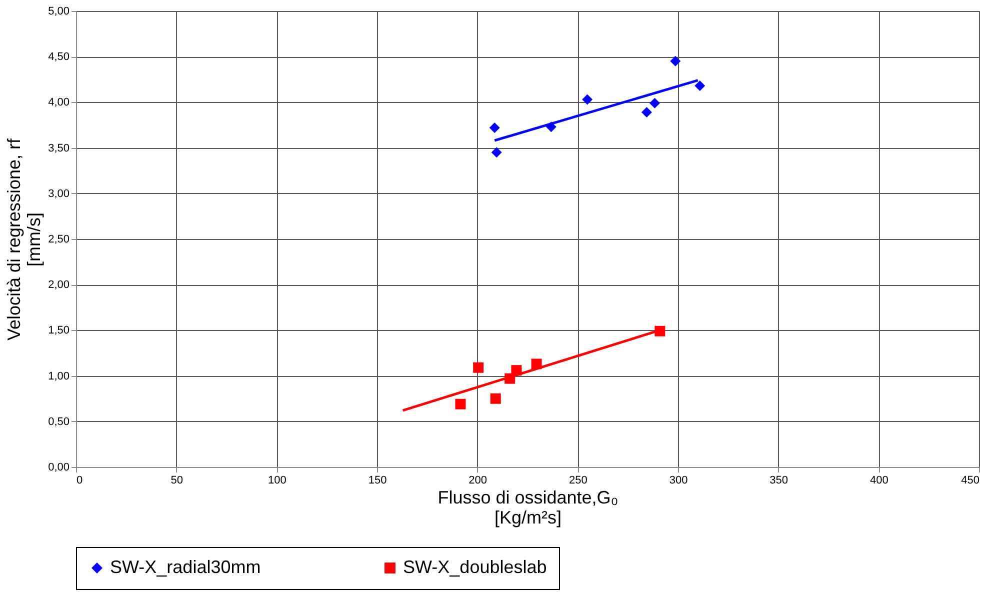 The height and width of the screenshot is (606, 1000). I want to click on x-tick-label: 200, so click(478, 480).